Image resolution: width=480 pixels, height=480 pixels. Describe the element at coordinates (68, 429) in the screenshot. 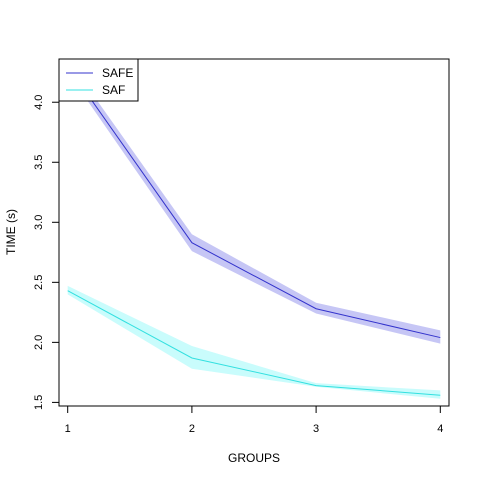

I see `x-tick-label: 1` at that location.